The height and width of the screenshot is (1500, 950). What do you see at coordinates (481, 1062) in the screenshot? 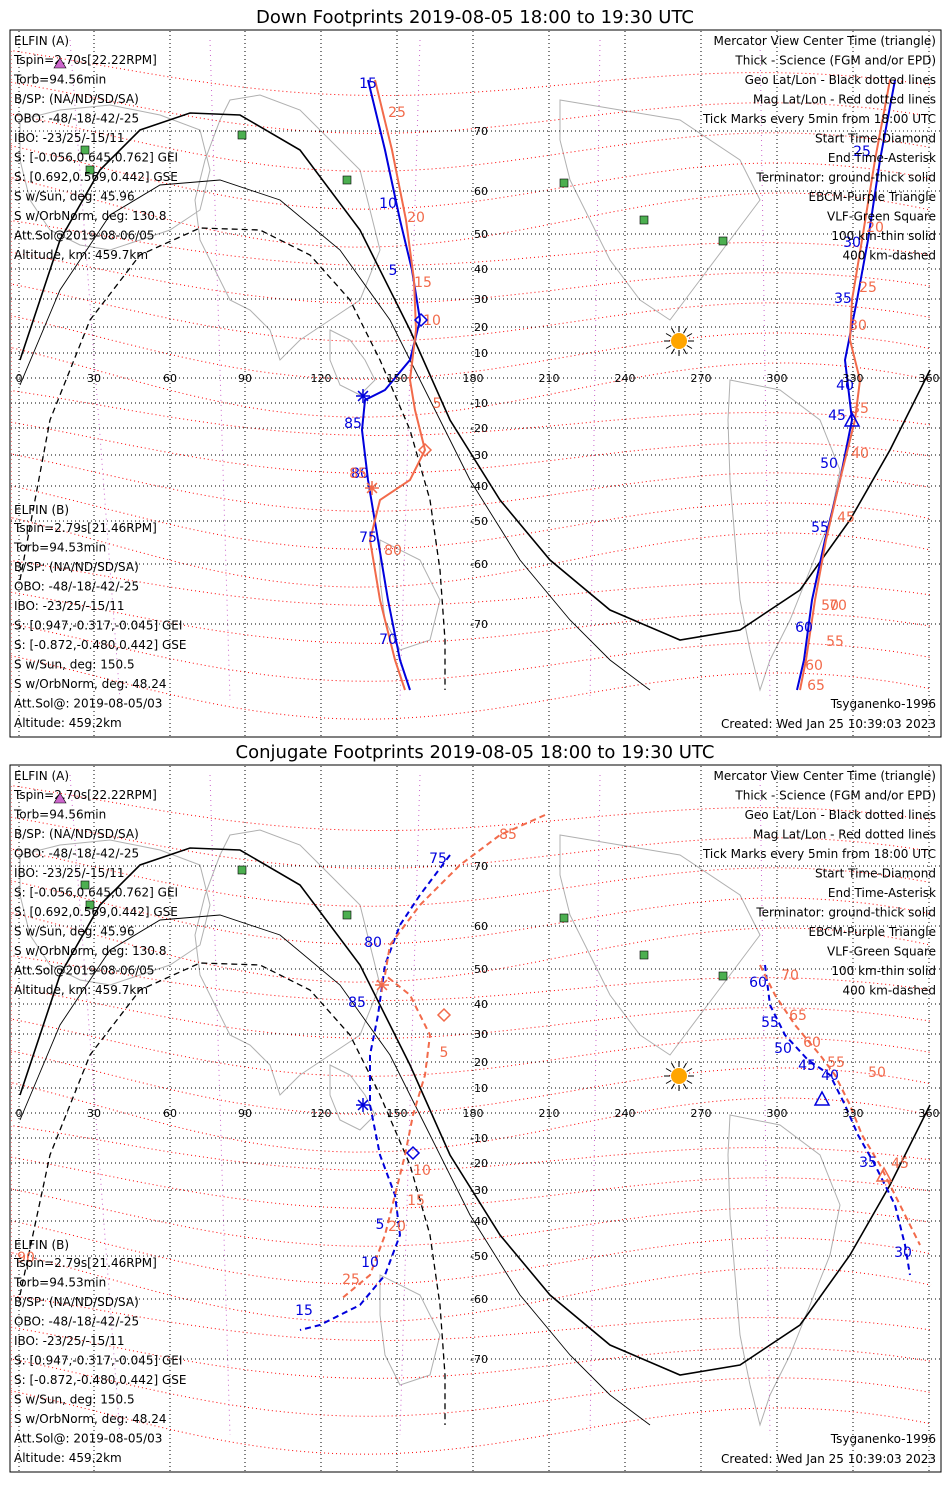
I see `lat-label: 20` at bounding box center [481, 1062].